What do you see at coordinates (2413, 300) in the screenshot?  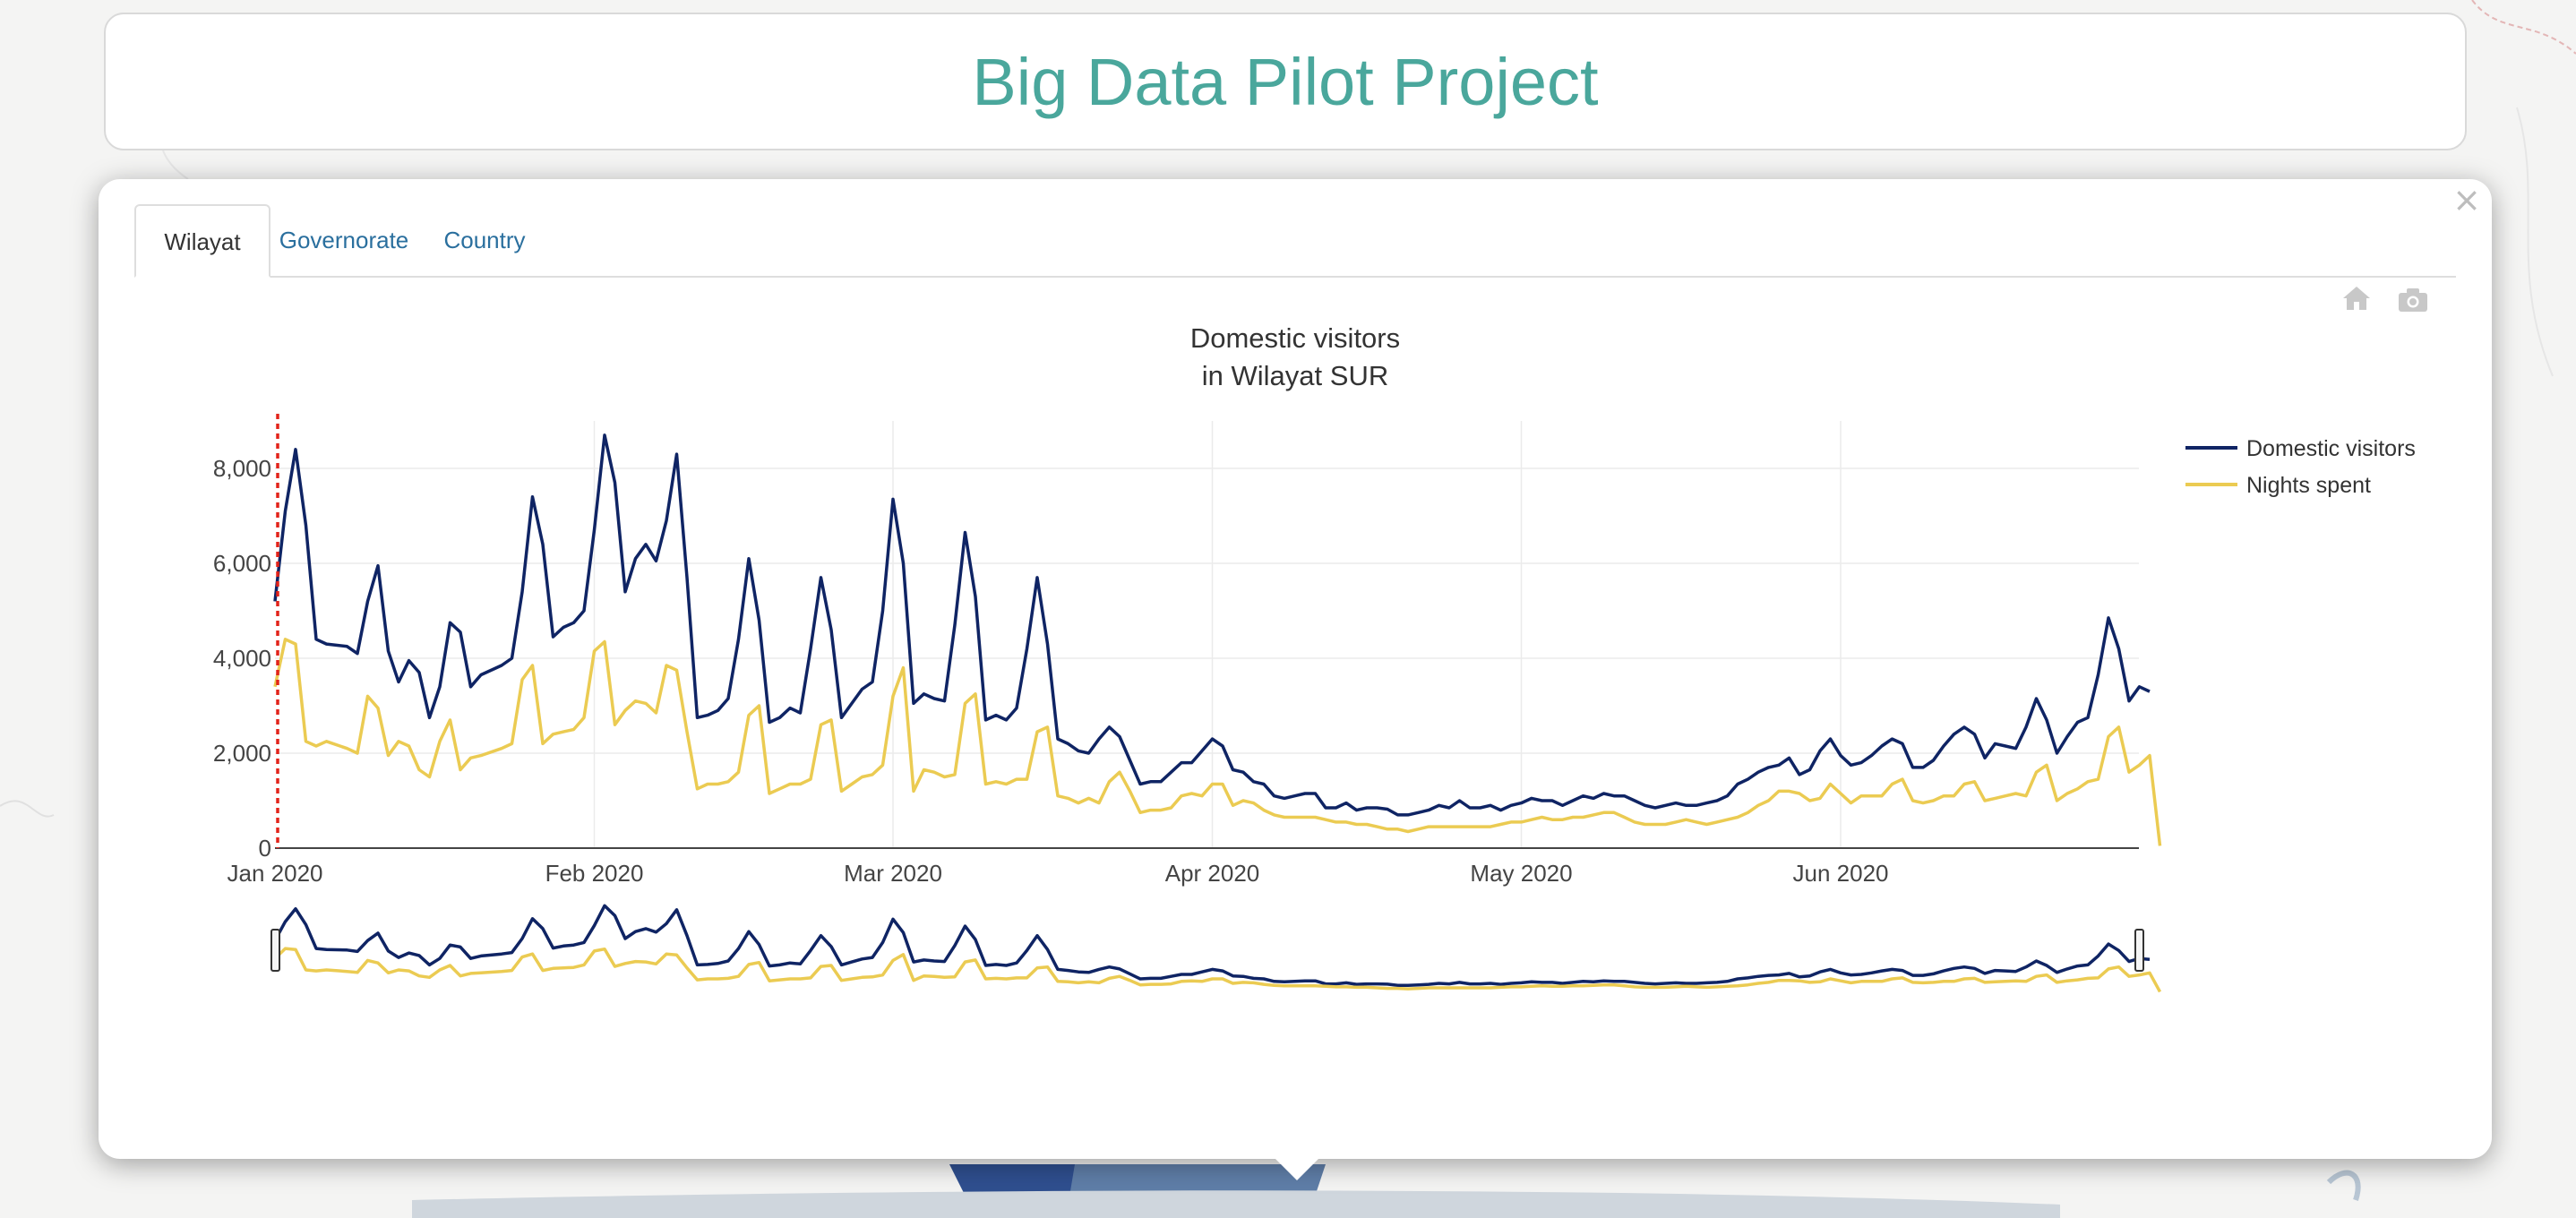 I see `camera-icon` at bounding box center [2413, 300].